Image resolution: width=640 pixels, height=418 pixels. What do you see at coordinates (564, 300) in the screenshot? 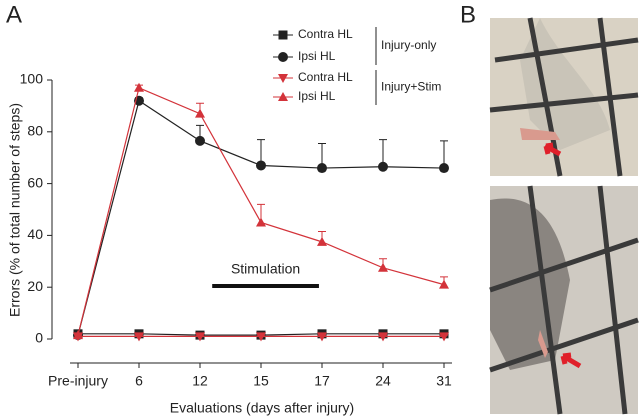
I see `photo-bottom` at bounding box center [564, 300].